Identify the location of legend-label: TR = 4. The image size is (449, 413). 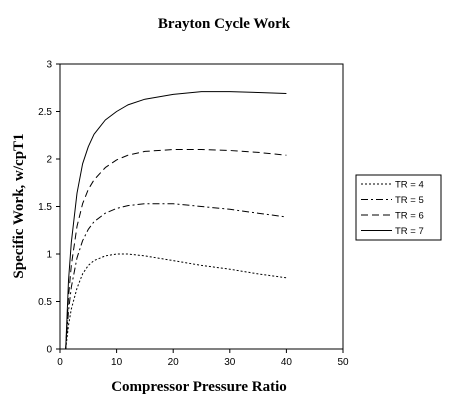
(409, 185).